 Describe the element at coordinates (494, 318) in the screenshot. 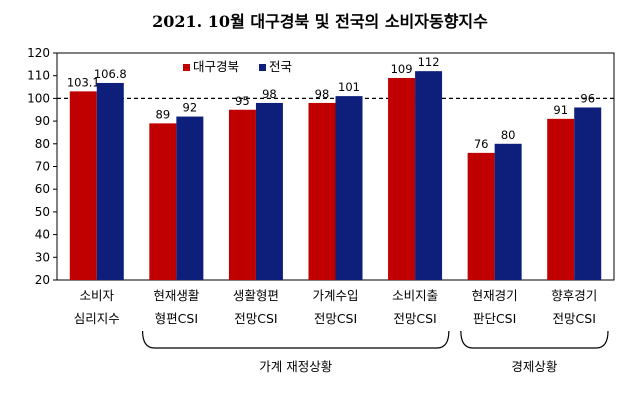

I see `category-label: 판단CSI` at that location.